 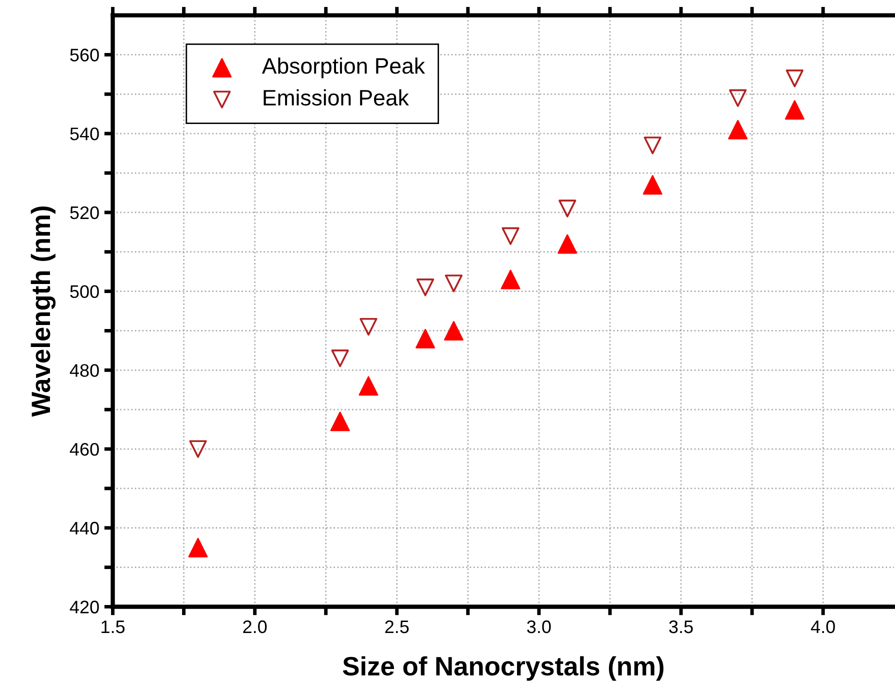 I want to click on y-tick-label: 540, so click(x=84, y=134).